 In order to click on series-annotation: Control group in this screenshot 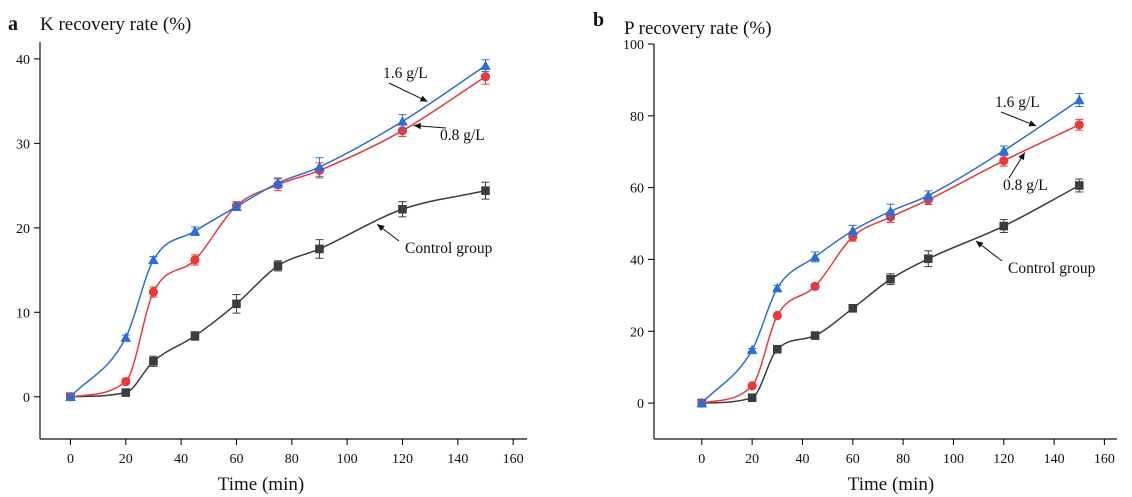, I will do `click(1052, 268)`.